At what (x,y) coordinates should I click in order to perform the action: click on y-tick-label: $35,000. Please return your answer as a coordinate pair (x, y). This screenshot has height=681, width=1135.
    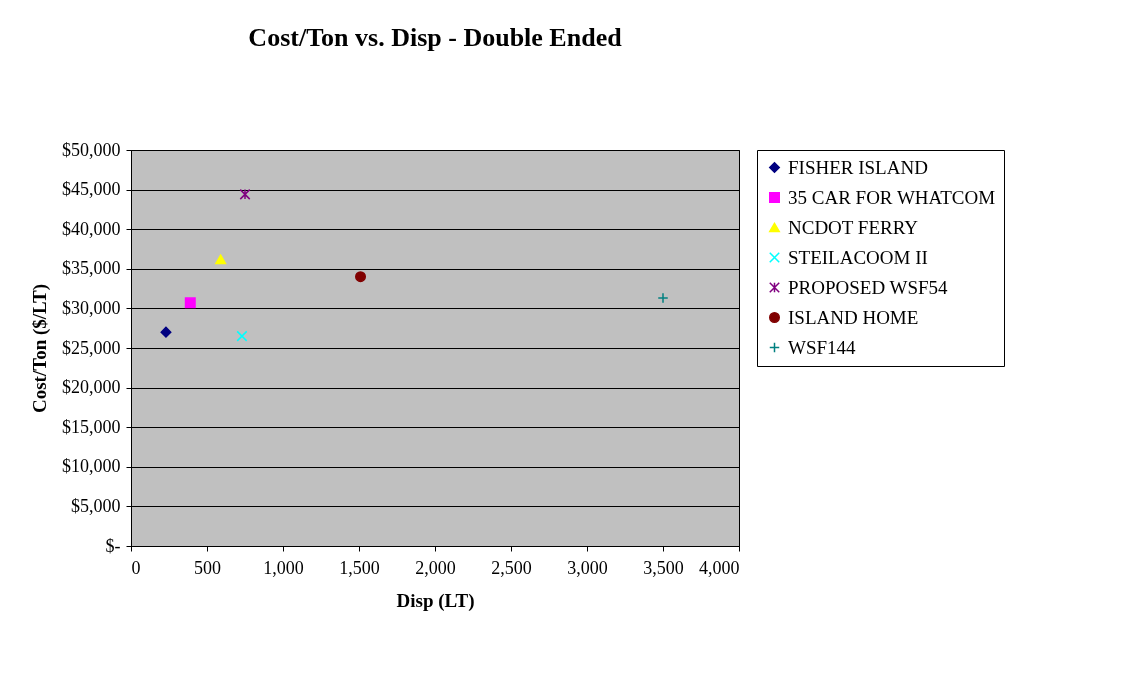
    Looking at the image, I should click on (91, 268).